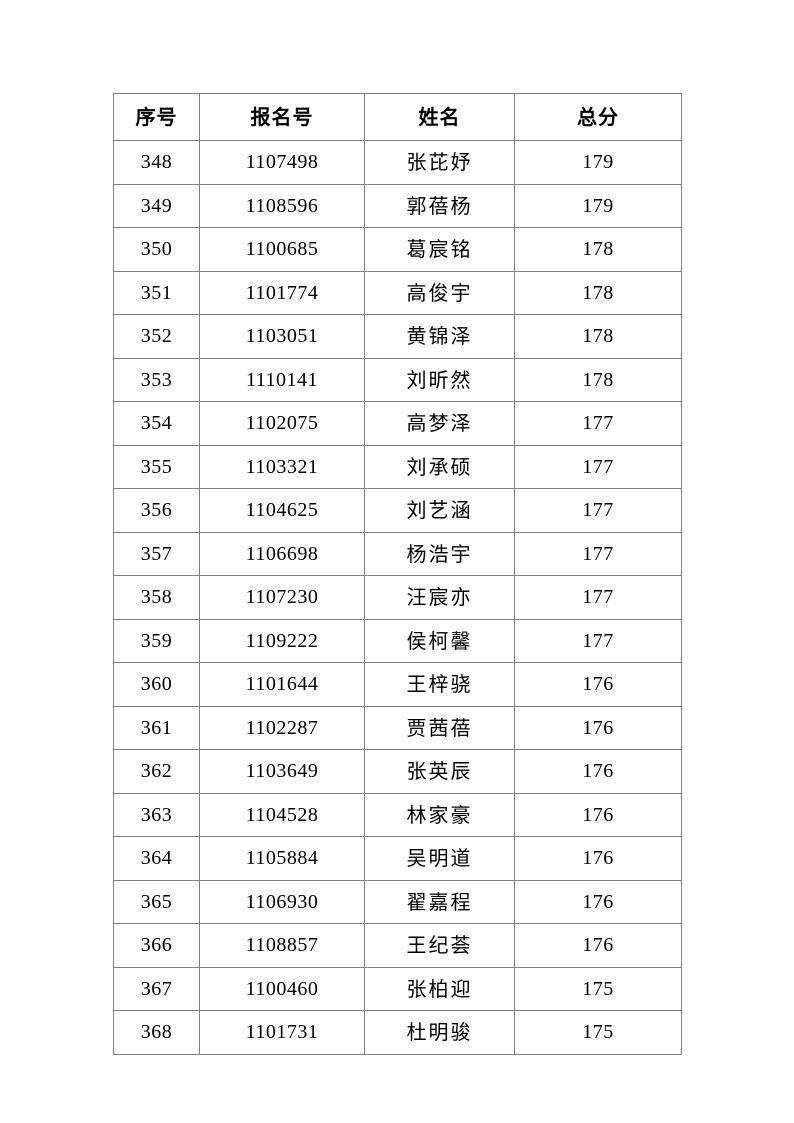 The image size is (794, 1123). What do you see at coordinates (282, 901) in the screenshot?
I see `cell-reg: 1106930` at bounding box center [282, 901].